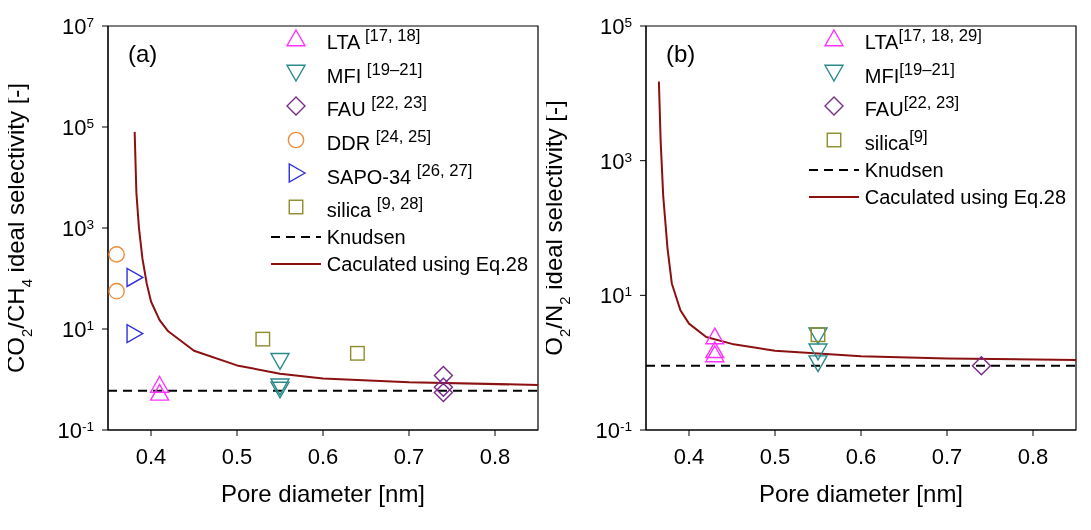 The image size is (1091, 530). What do you see at coordinates (681, 54) in the screenshot?
I see `annotation: (b)` at bounding box center [681, 54].